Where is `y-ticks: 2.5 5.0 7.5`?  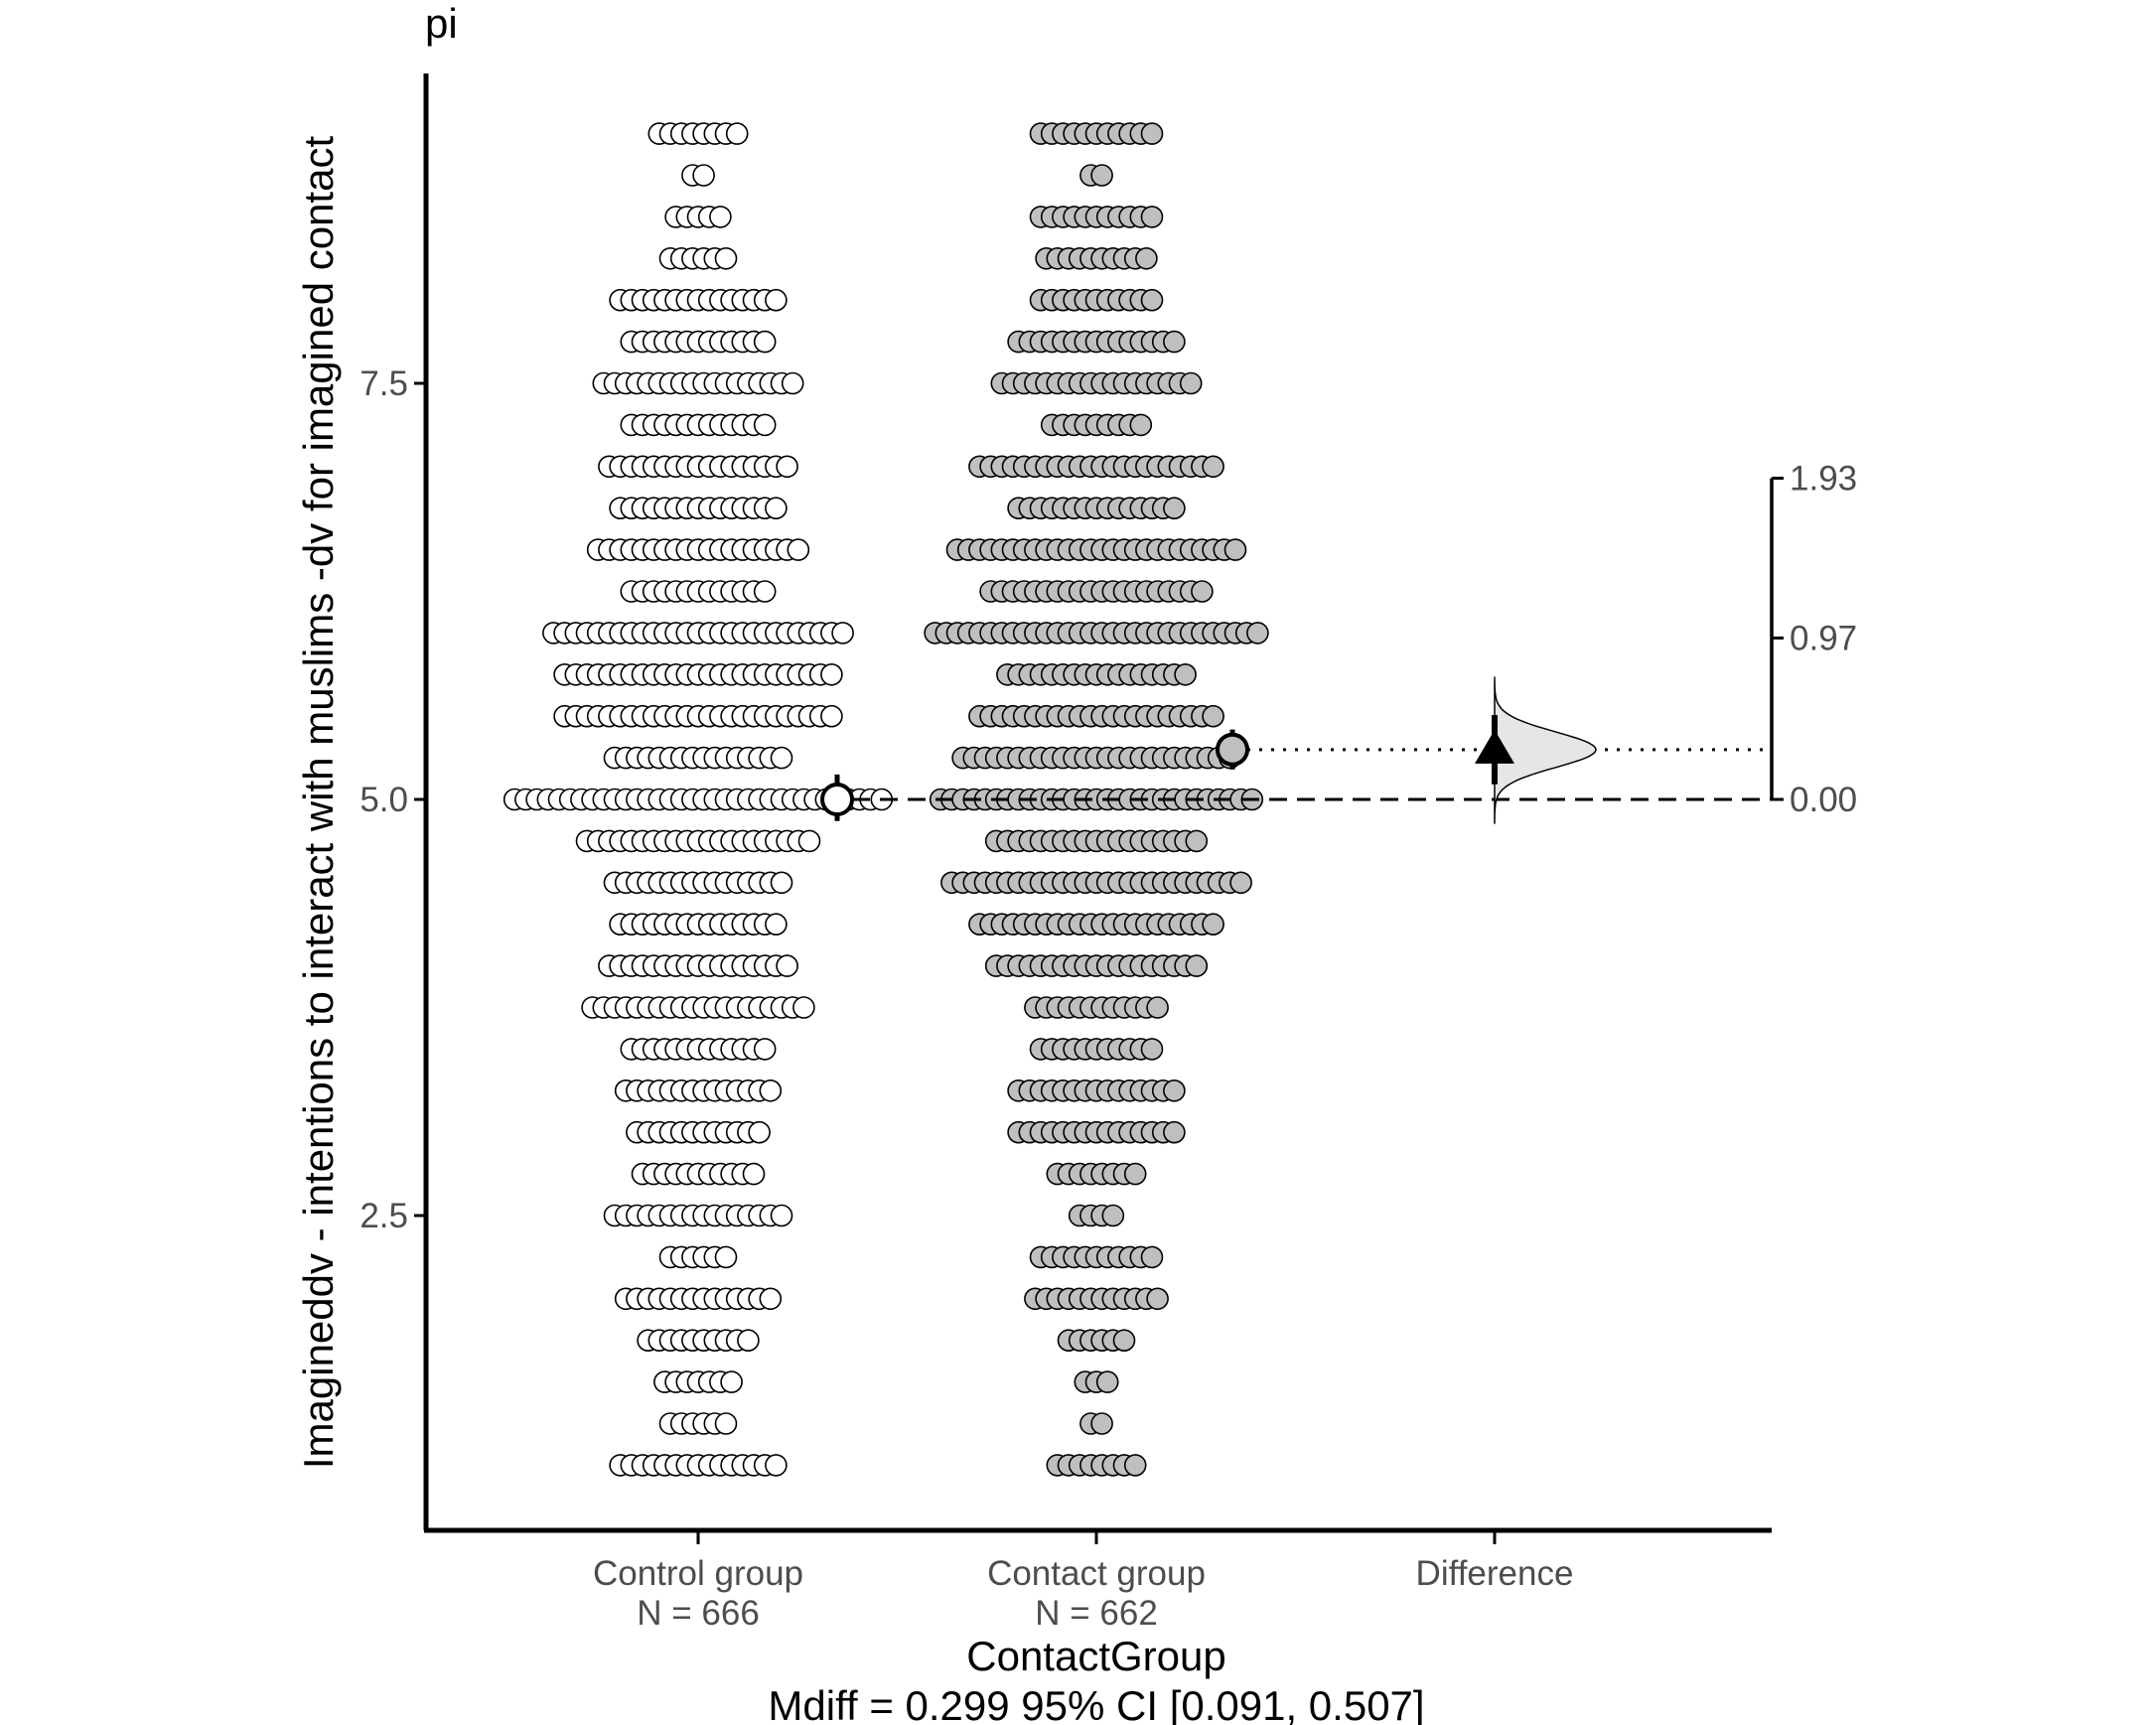 y-ticks: 2.5 5.0 7.5 is located at coordinates (393, 800).